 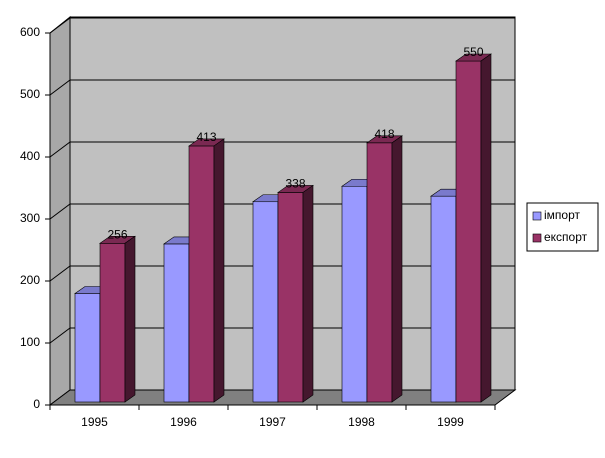 I want to click on y-tick-label: 500, so click(x=30, y=94).